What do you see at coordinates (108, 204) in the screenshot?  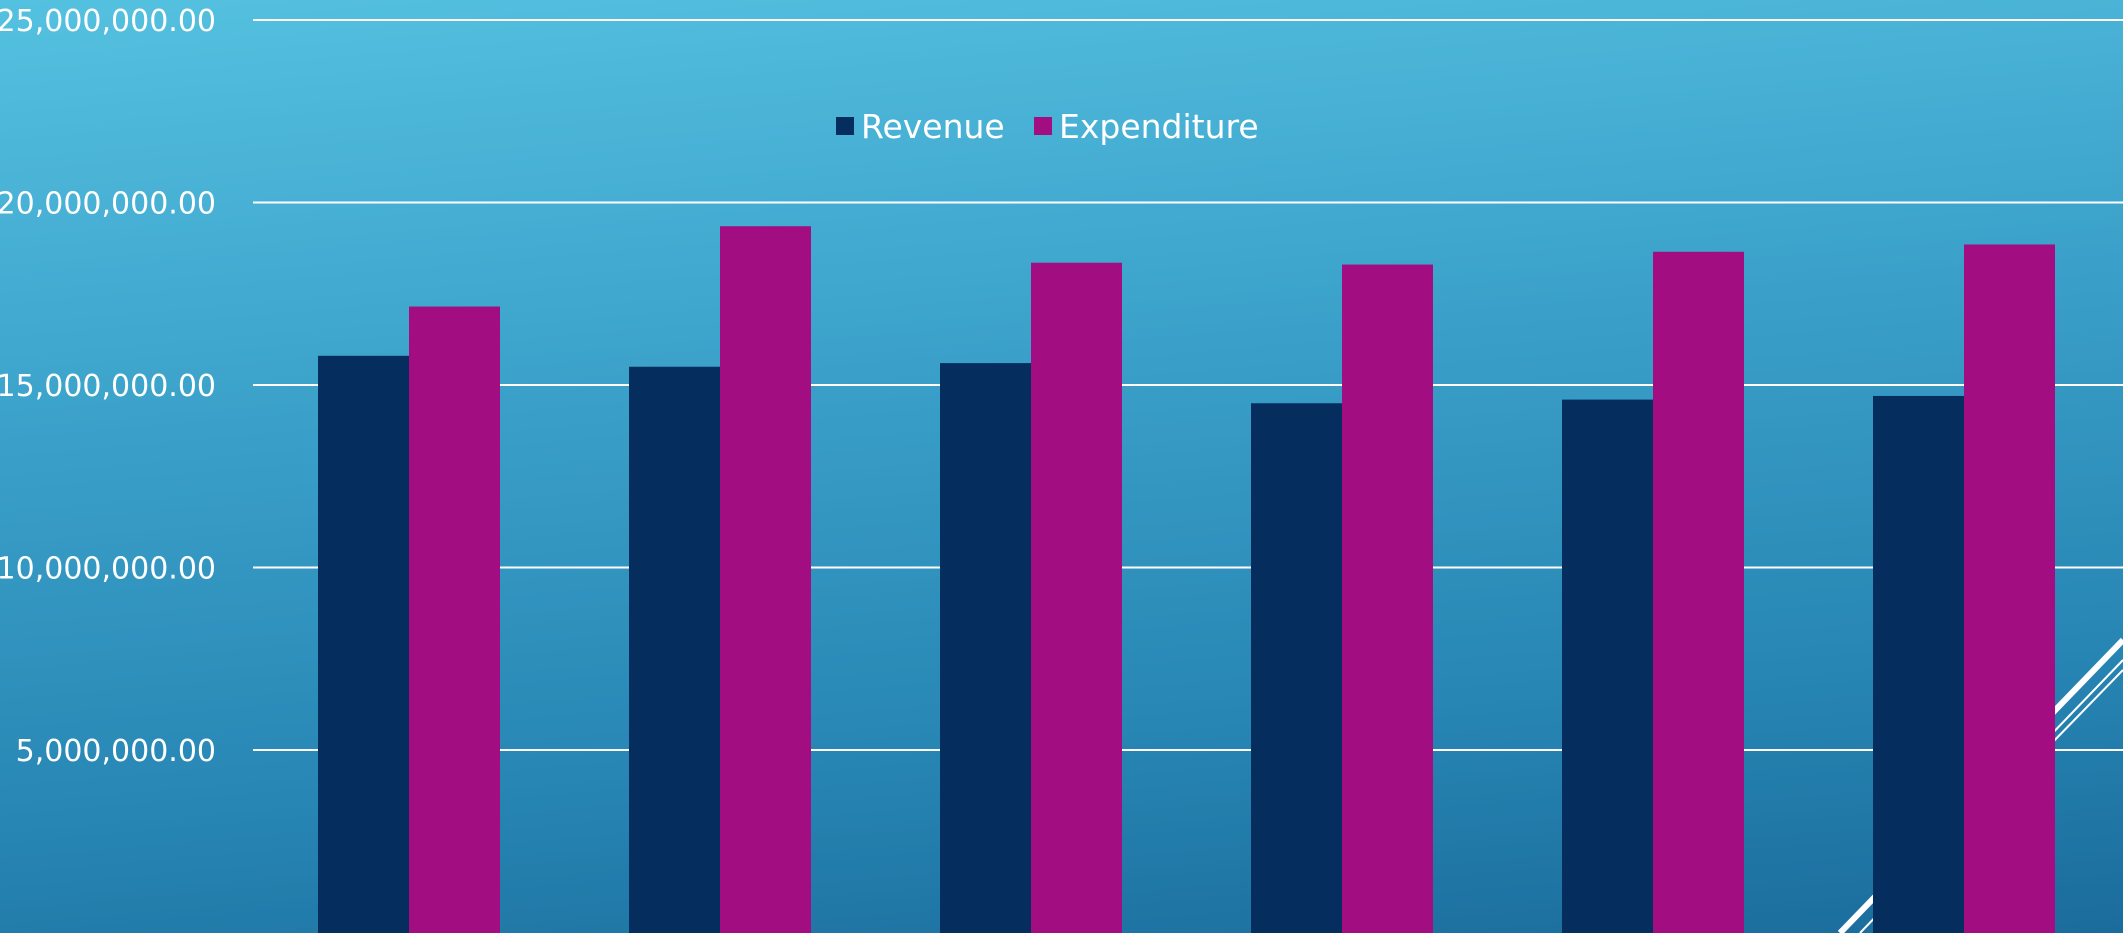 I see `y-tick-label: 20,000,000.00` at bounding box center [108, 204].